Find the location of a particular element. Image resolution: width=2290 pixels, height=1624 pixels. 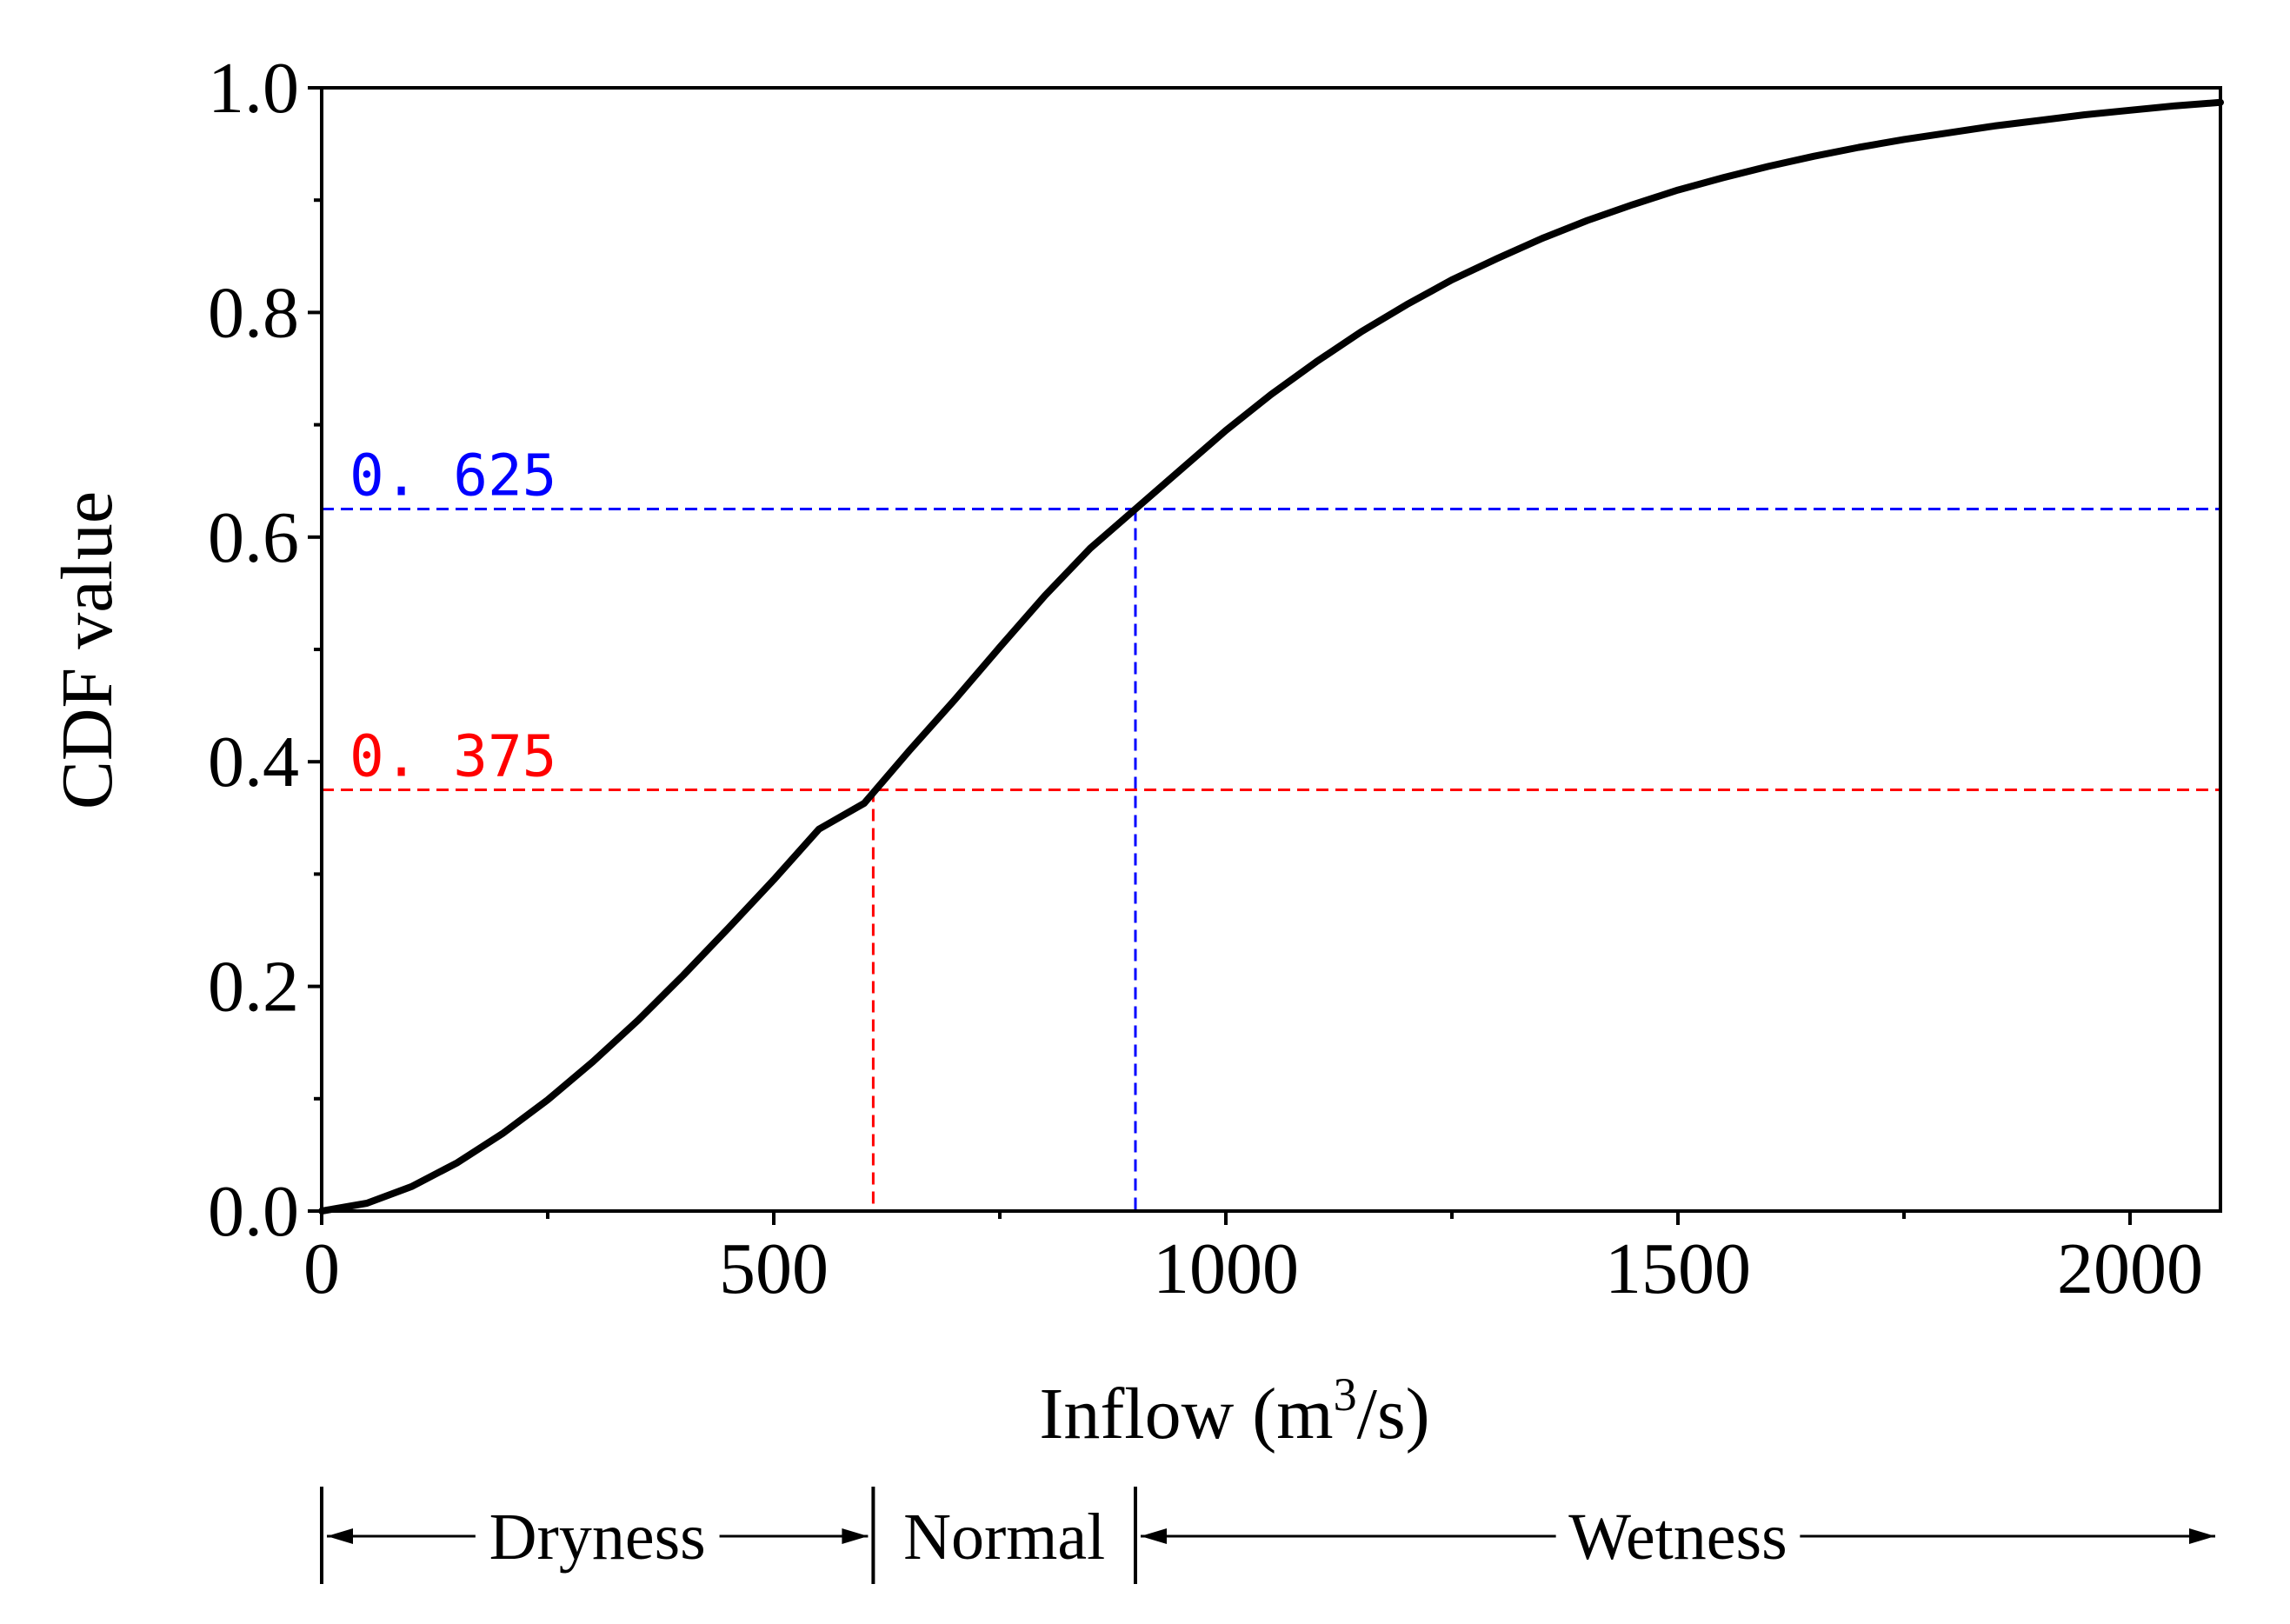

x-tick-label: 1000 is located at coordinates (1226, 1268).